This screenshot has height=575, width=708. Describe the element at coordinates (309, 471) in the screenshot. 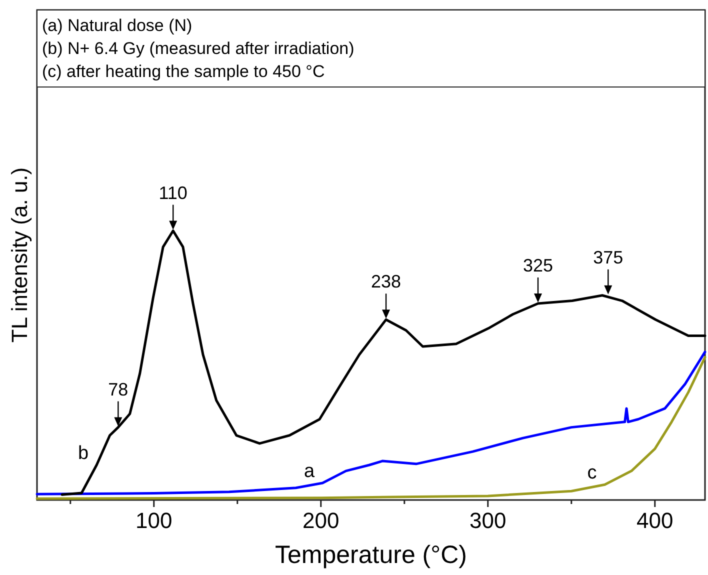

I see `series-label: a` at that location.